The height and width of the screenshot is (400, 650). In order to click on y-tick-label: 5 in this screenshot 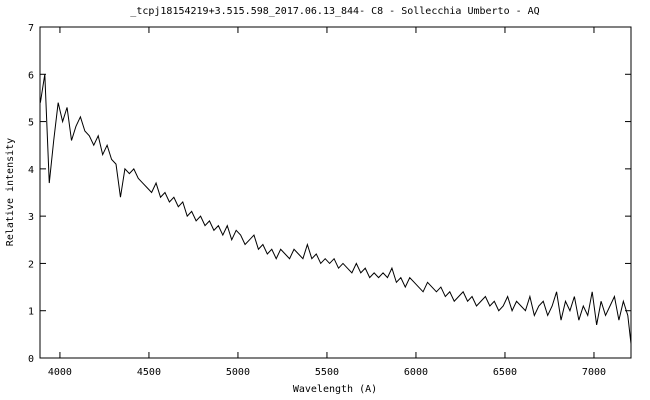, I will do `click(31, 123)`.